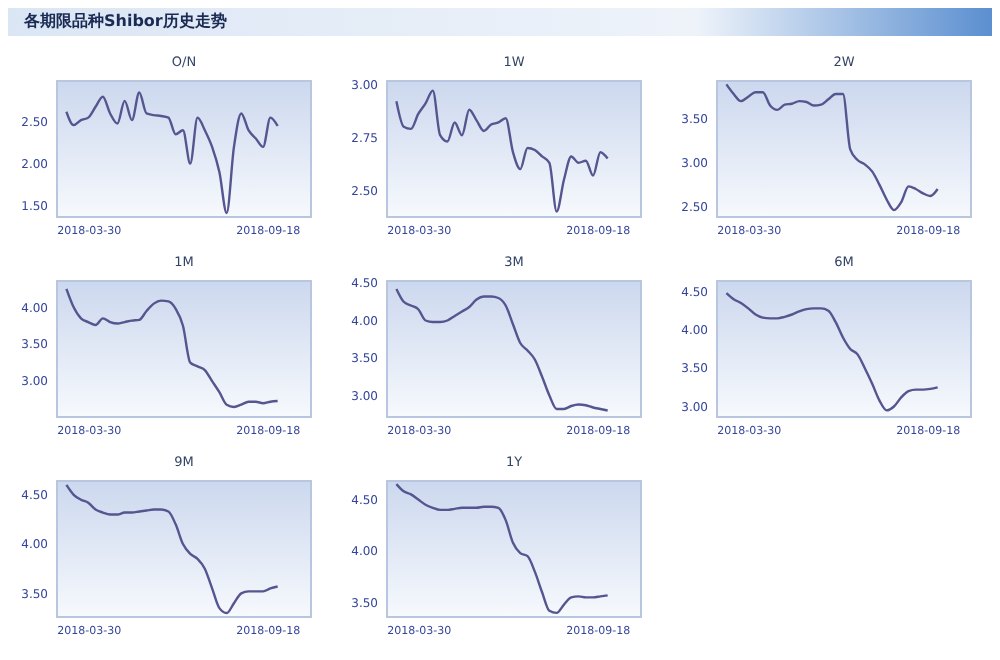 The height and width of the screenshot is (660, 1000). Describe the element at coordinates (500, 22) in the screenshot. I see `text: 各期限品种Shibor历史走势` at that location.